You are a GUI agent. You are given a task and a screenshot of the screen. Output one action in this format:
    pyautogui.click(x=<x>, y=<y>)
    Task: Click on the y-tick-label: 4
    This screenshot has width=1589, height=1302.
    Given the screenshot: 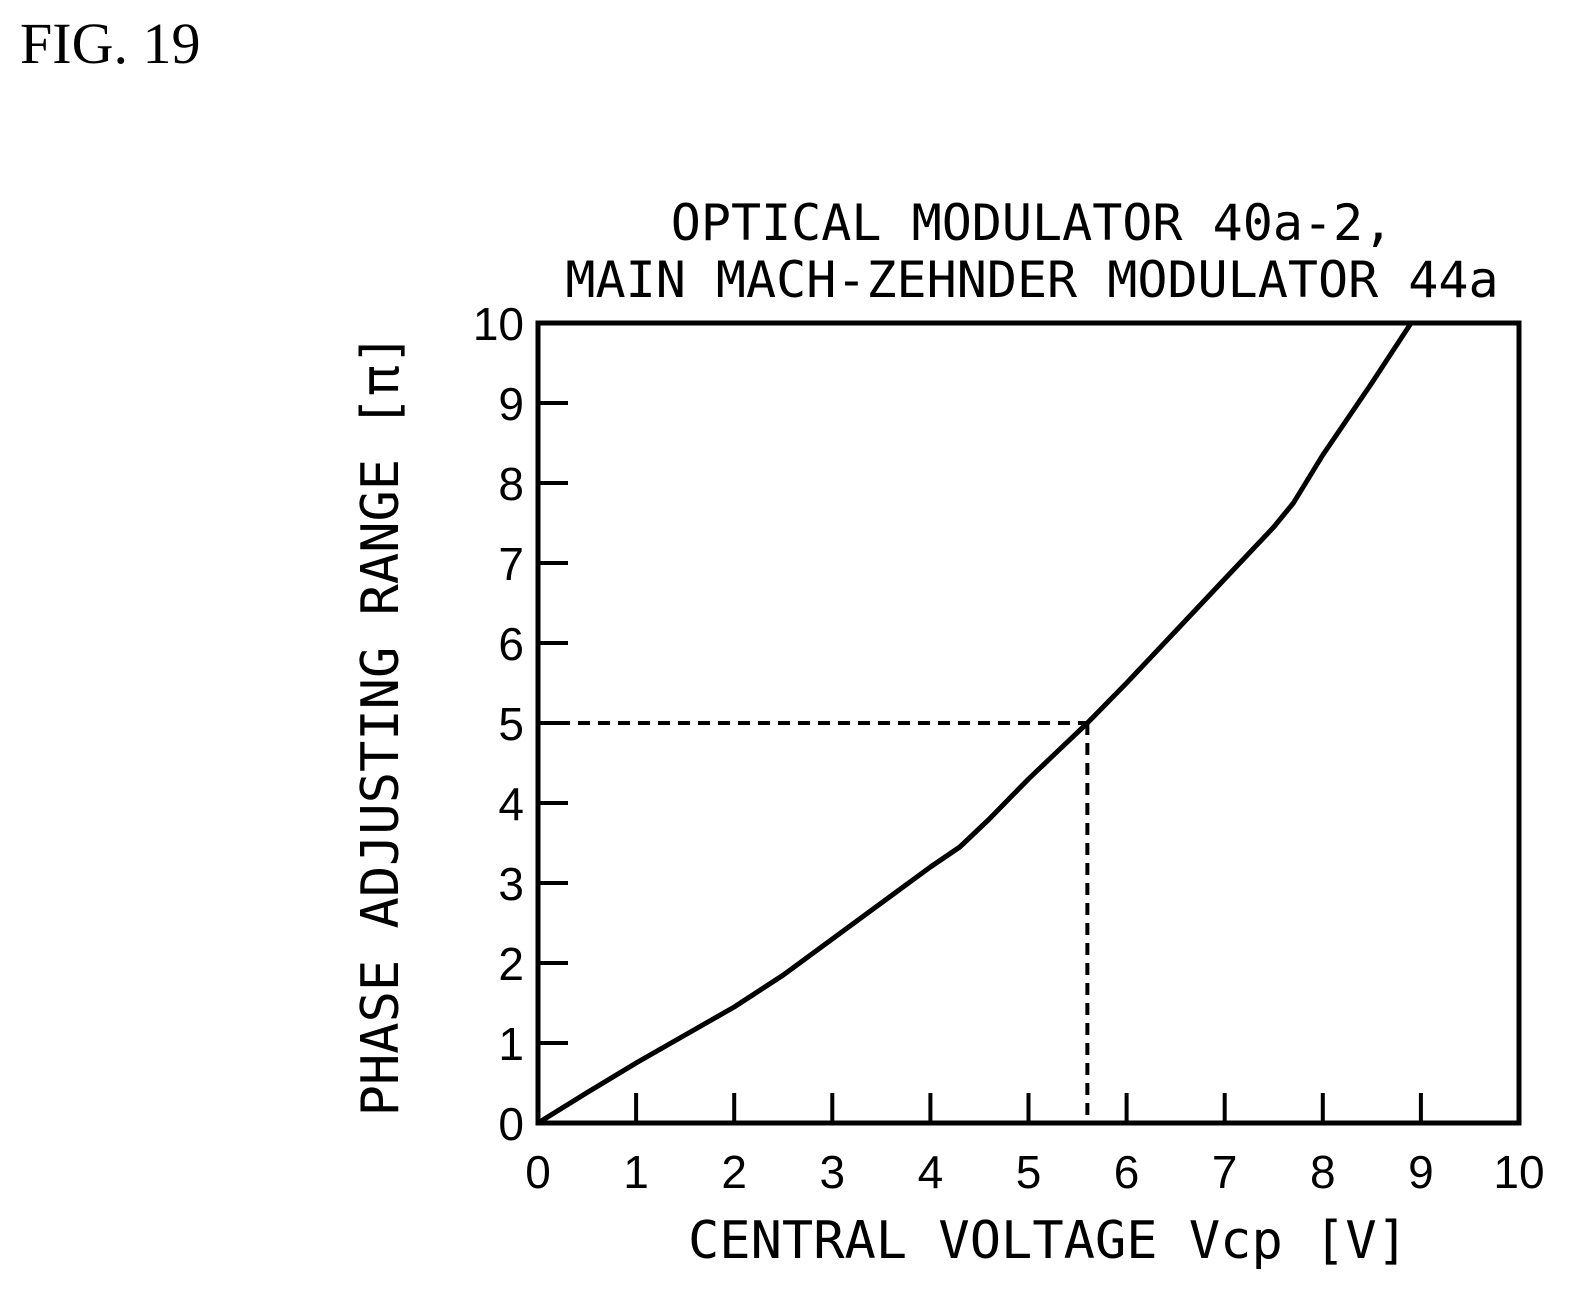 What is the action you would take?
    pyautogui.click(x=511, y=804)
    